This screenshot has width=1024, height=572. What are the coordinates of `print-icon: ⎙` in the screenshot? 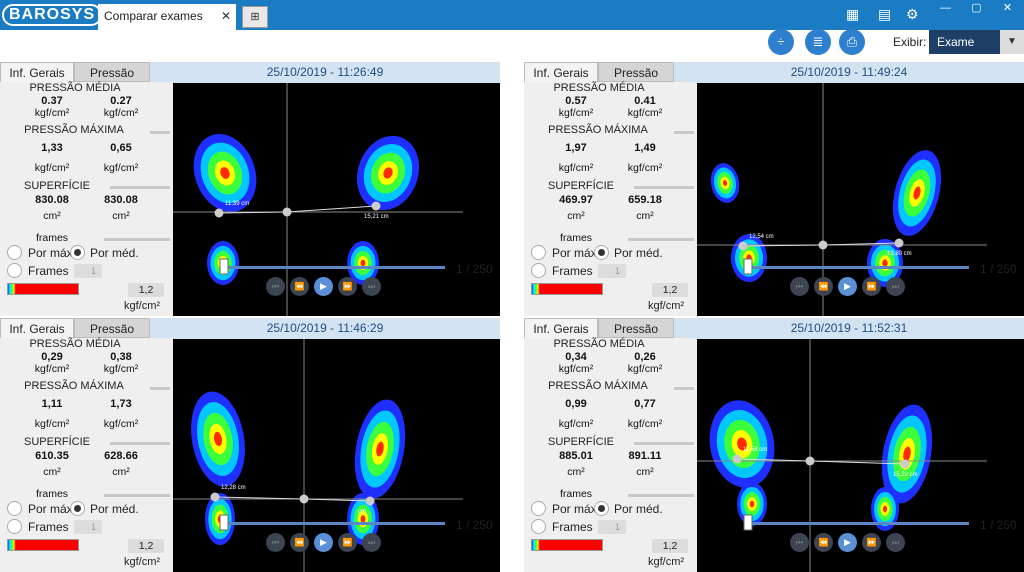 It's located at (852, 42).